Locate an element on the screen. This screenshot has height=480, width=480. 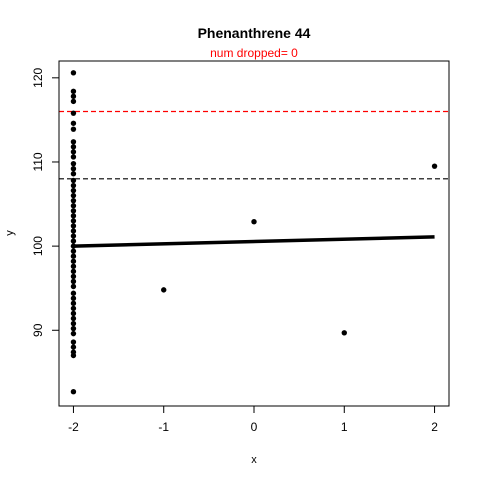
y-tick-label: 90 is located at coordinates (38, 330).